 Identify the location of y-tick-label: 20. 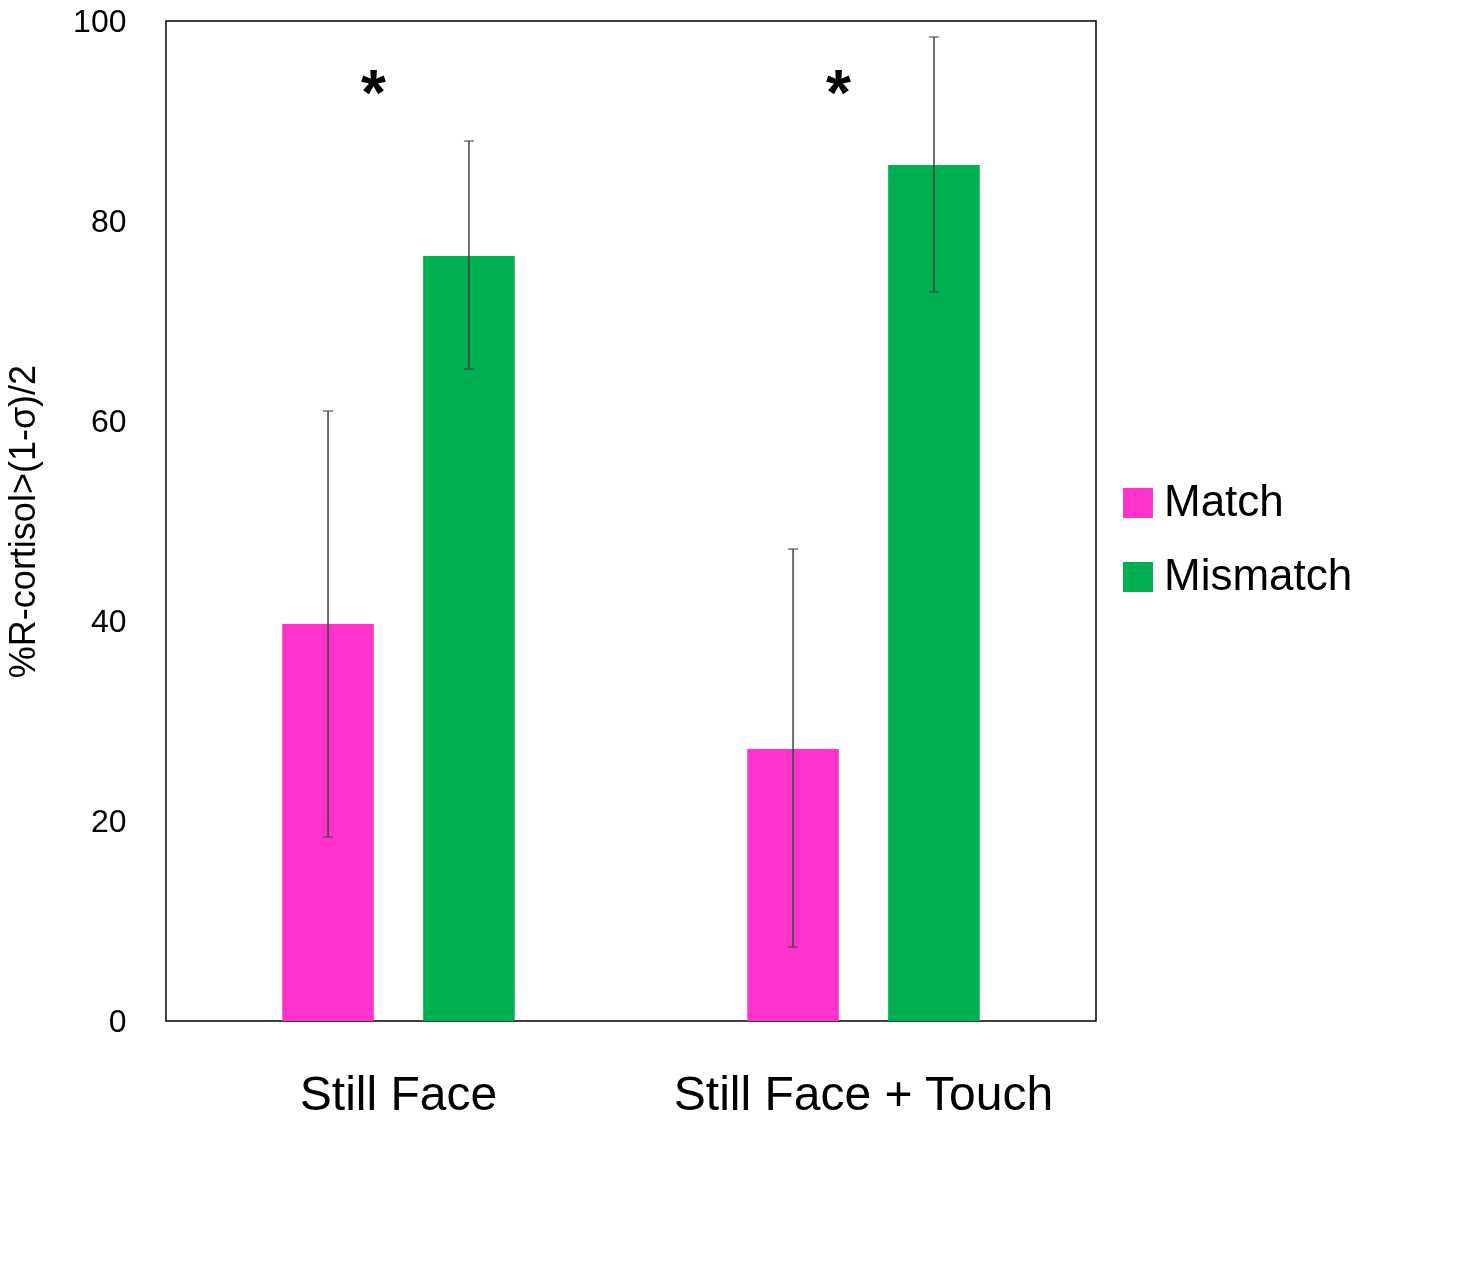
(108, 820).